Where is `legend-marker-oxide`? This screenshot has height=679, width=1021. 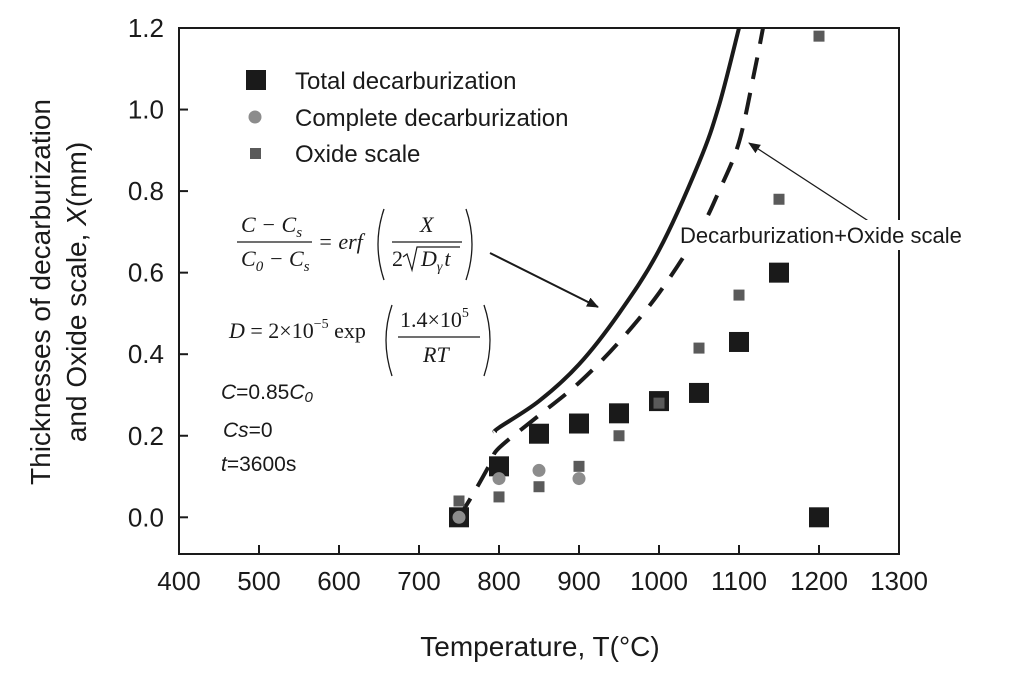
legend-marker-oxide is located at coordinates (255, 153).